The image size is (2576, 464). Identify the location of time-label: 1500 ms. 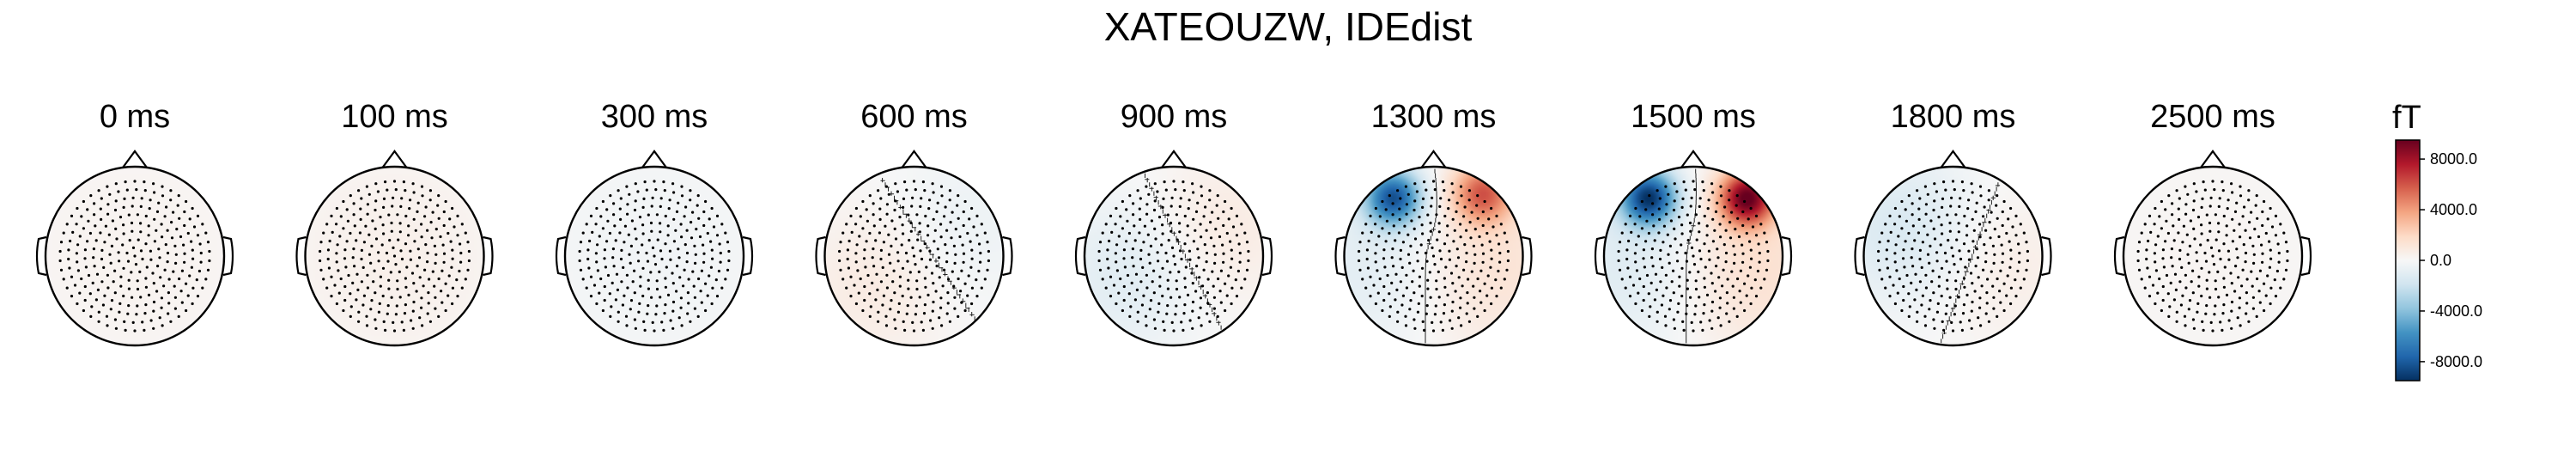
(1693, 117).